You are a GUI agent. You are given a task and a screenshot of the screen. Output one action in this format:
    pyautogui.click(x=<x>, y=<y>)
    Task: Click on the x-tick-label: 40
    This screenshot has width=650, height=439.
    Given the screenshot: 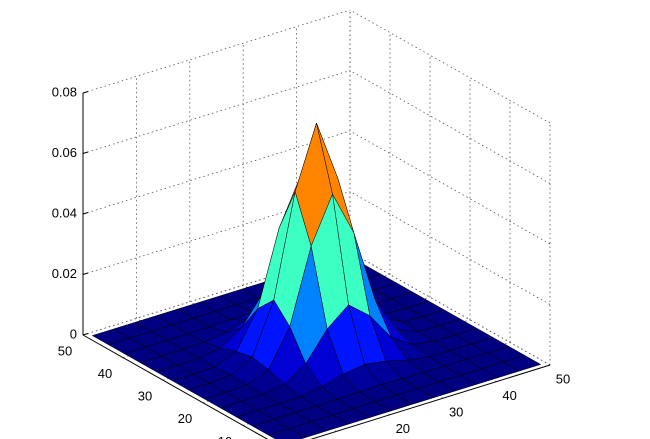 What is the action you would take?
    pyautogui.click(x=509, y=395)
    